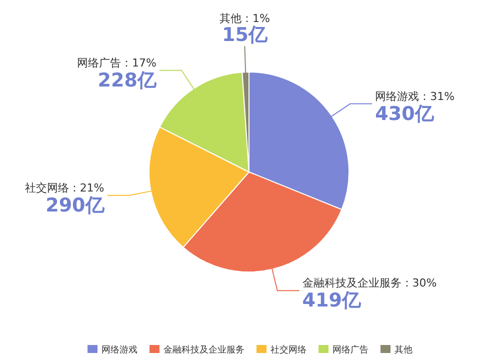  I want to click on data-label: 430亿, so click(405, 113).